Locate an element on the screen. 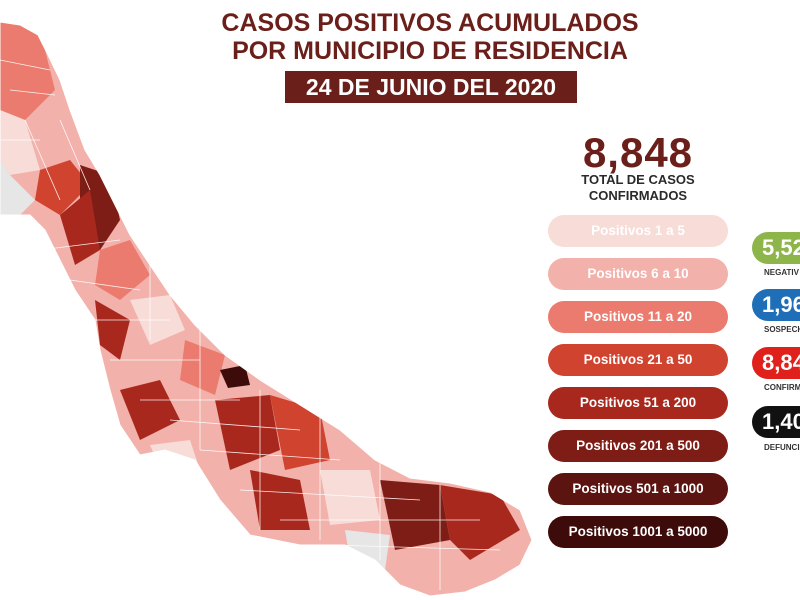  legend-item-21-50: Positivos 21 a 50 is located at coordinates (638, 360).